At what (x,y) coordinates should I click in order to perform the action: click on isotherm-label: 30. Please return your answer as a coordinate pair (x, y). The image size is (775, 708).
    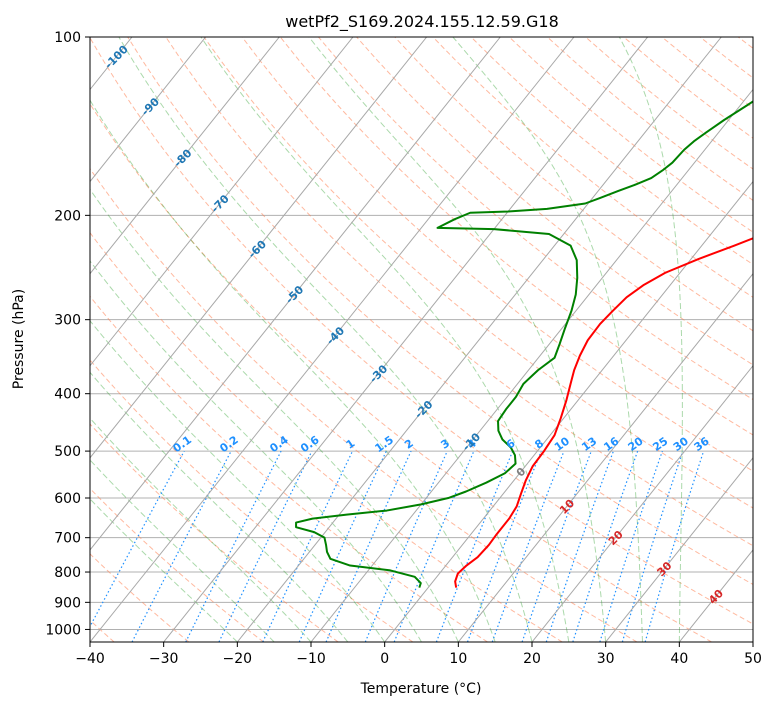
    Looking at the image, I should click on (665, 569).